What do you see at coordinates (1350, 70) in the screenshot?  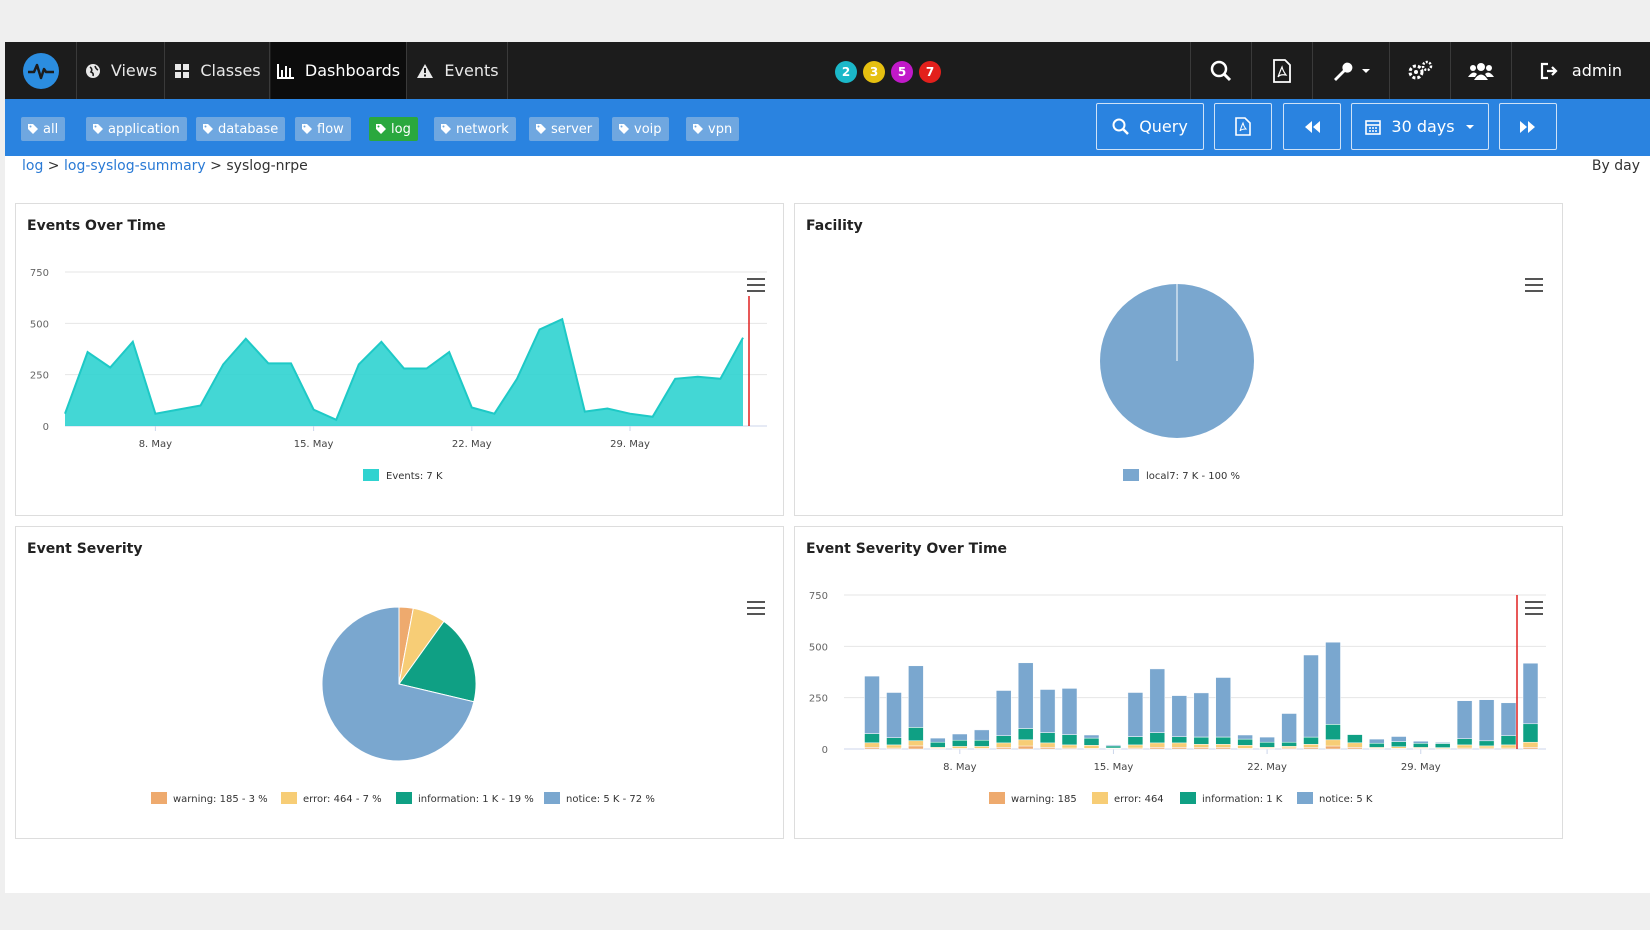 I see `tools-menu` at bounding box center [1350, 70].